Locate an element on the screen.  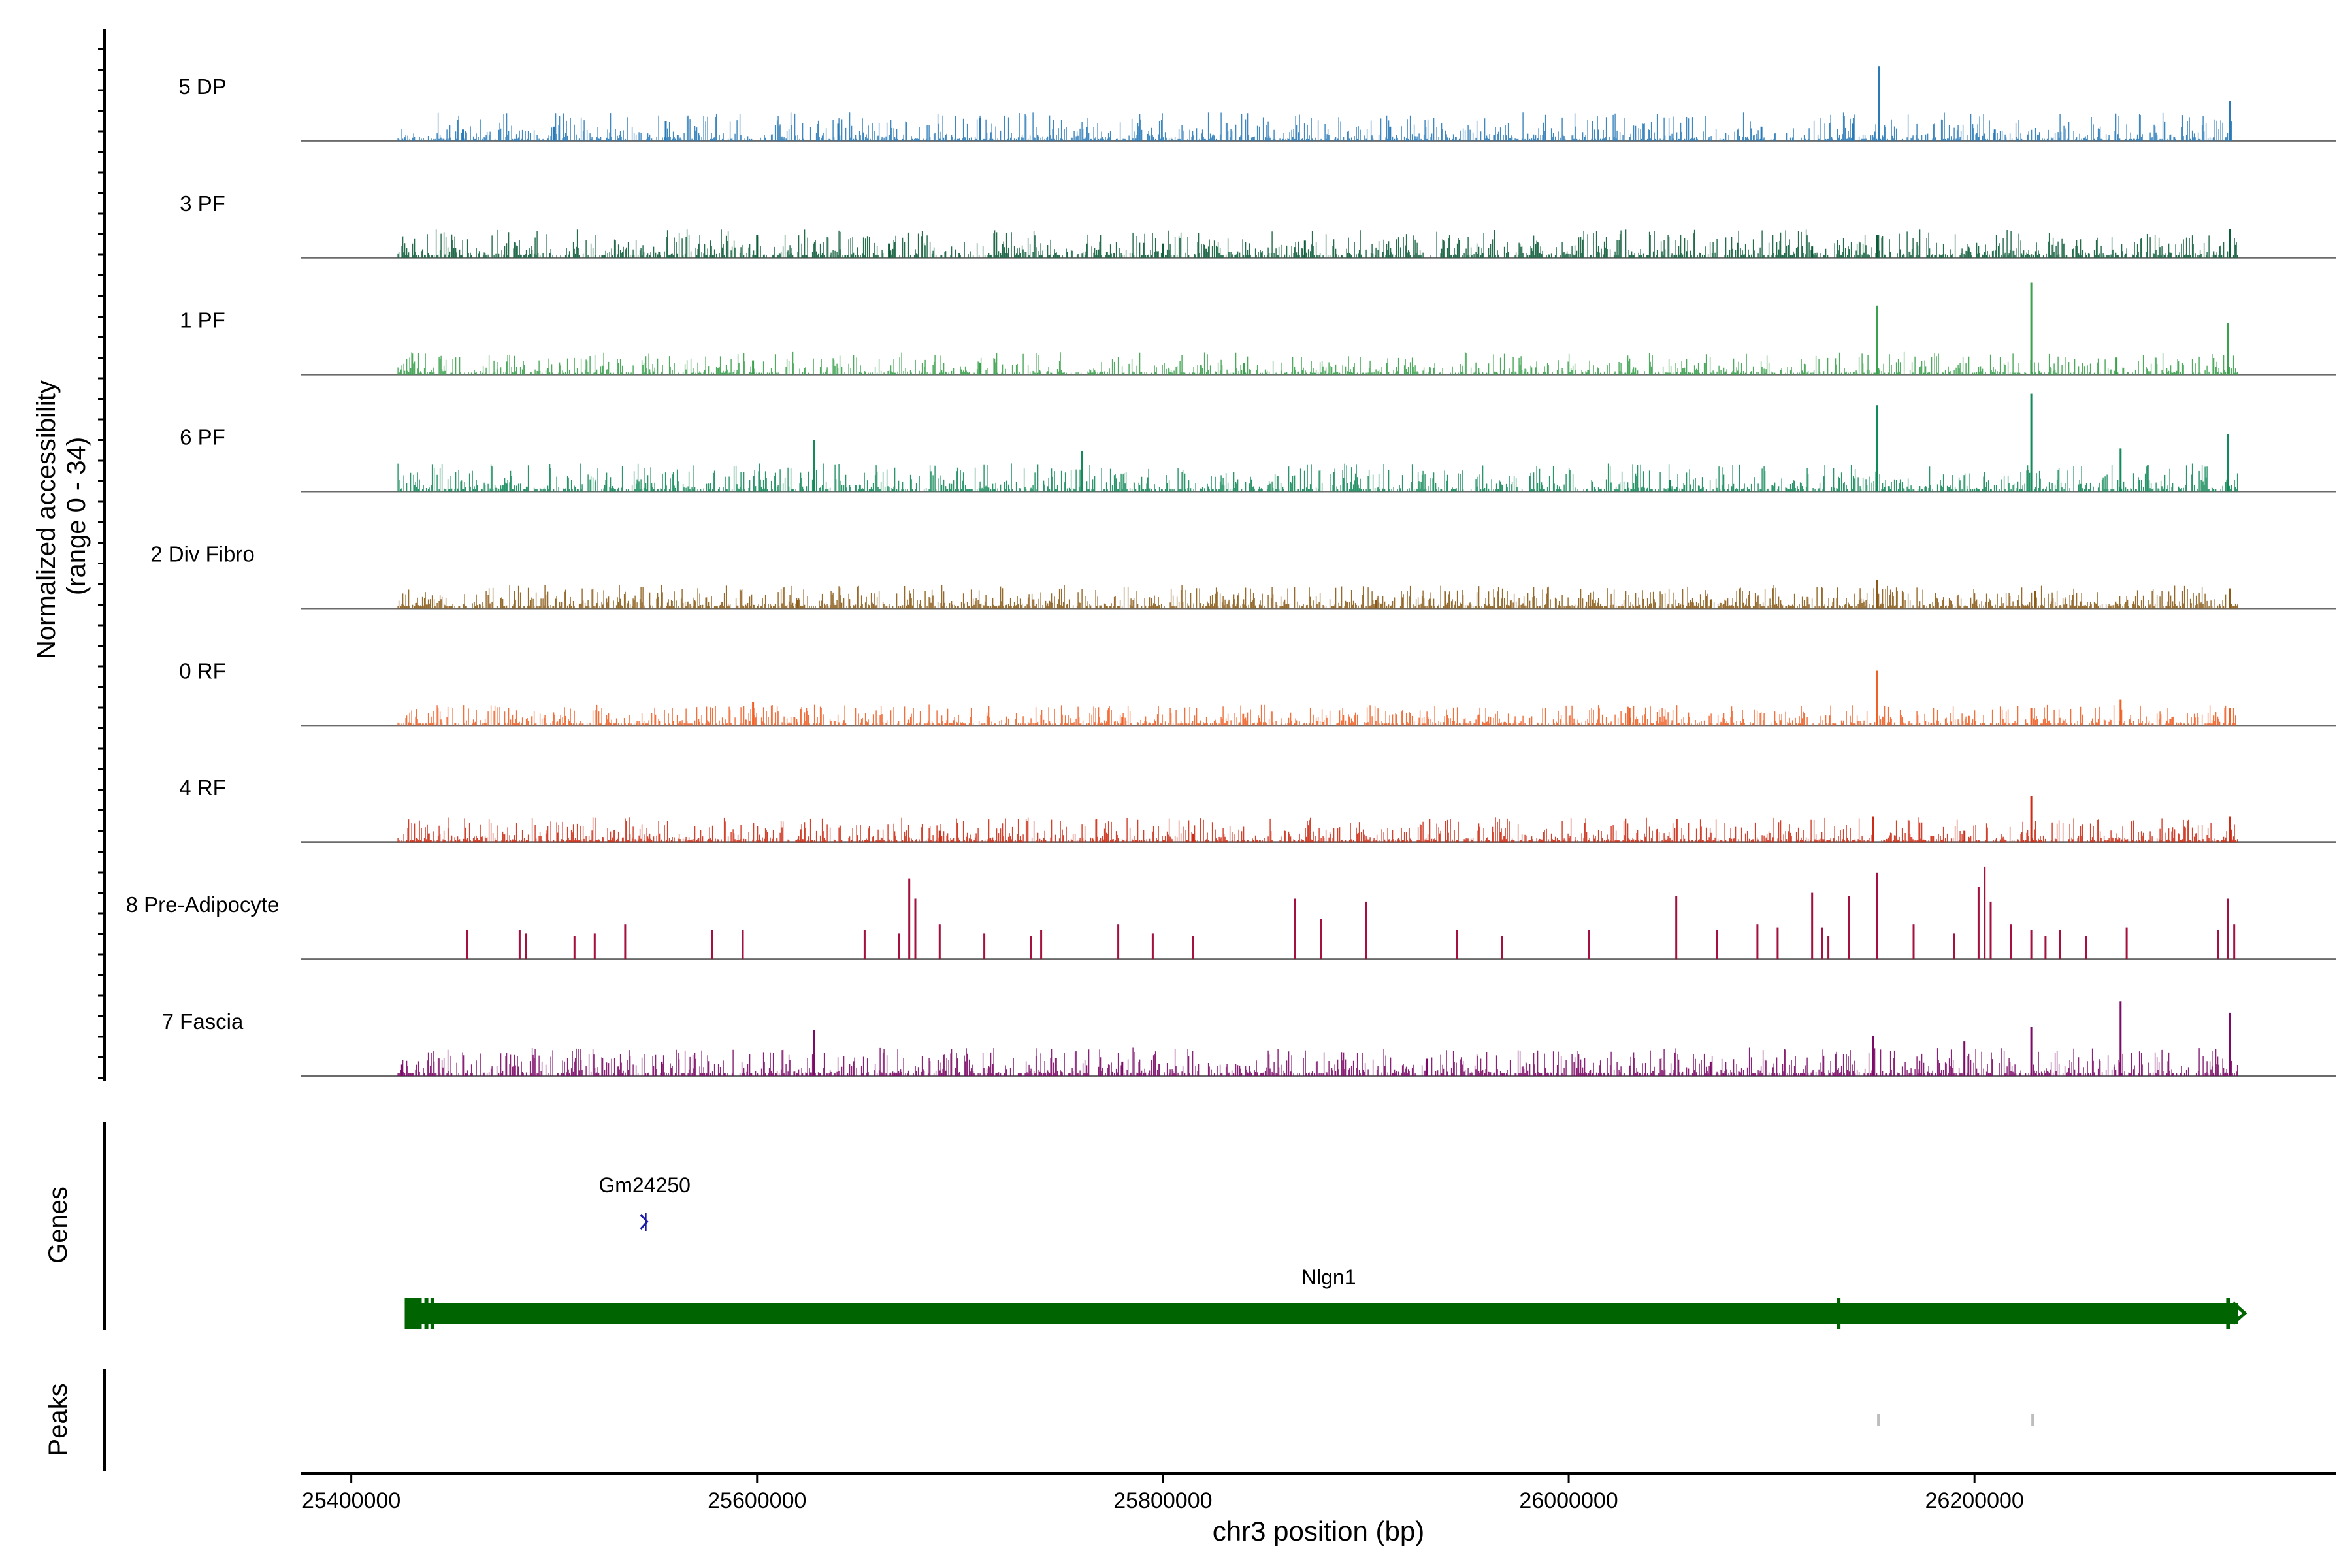
track-8-pre-adipocyte: 8 Pre-Adipocyte is located at coordinates (1231, 913).